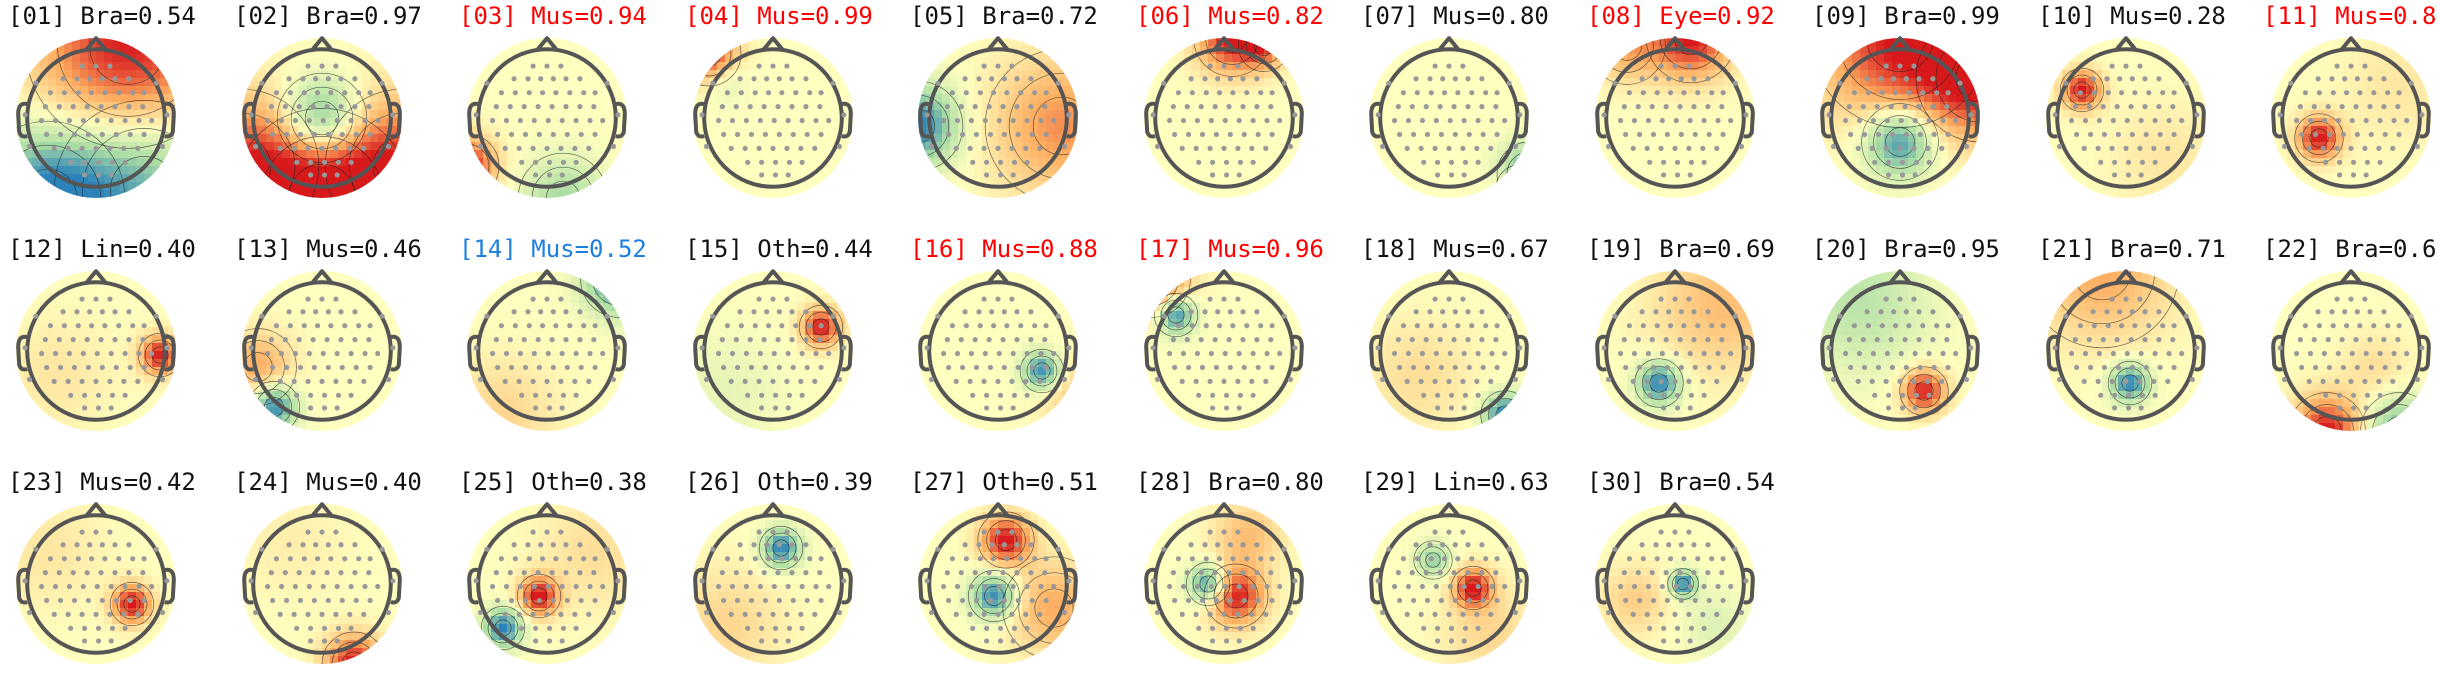 The image size is (2438, 676). I want to click on topomap-icon, so click(1675, 584).